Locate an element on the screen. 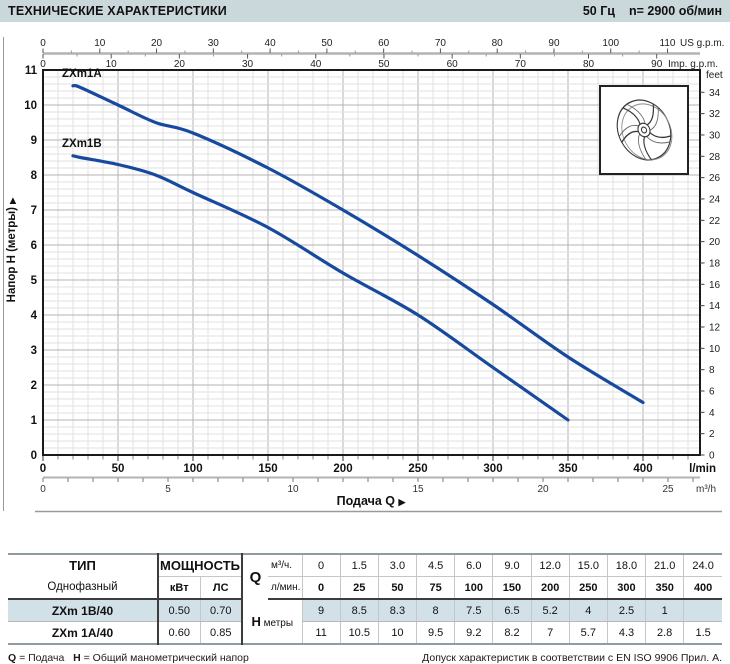 The width and height of the screenshot is (730, 664). feet-tick-label: 2 is located at coordinates (712, 434).